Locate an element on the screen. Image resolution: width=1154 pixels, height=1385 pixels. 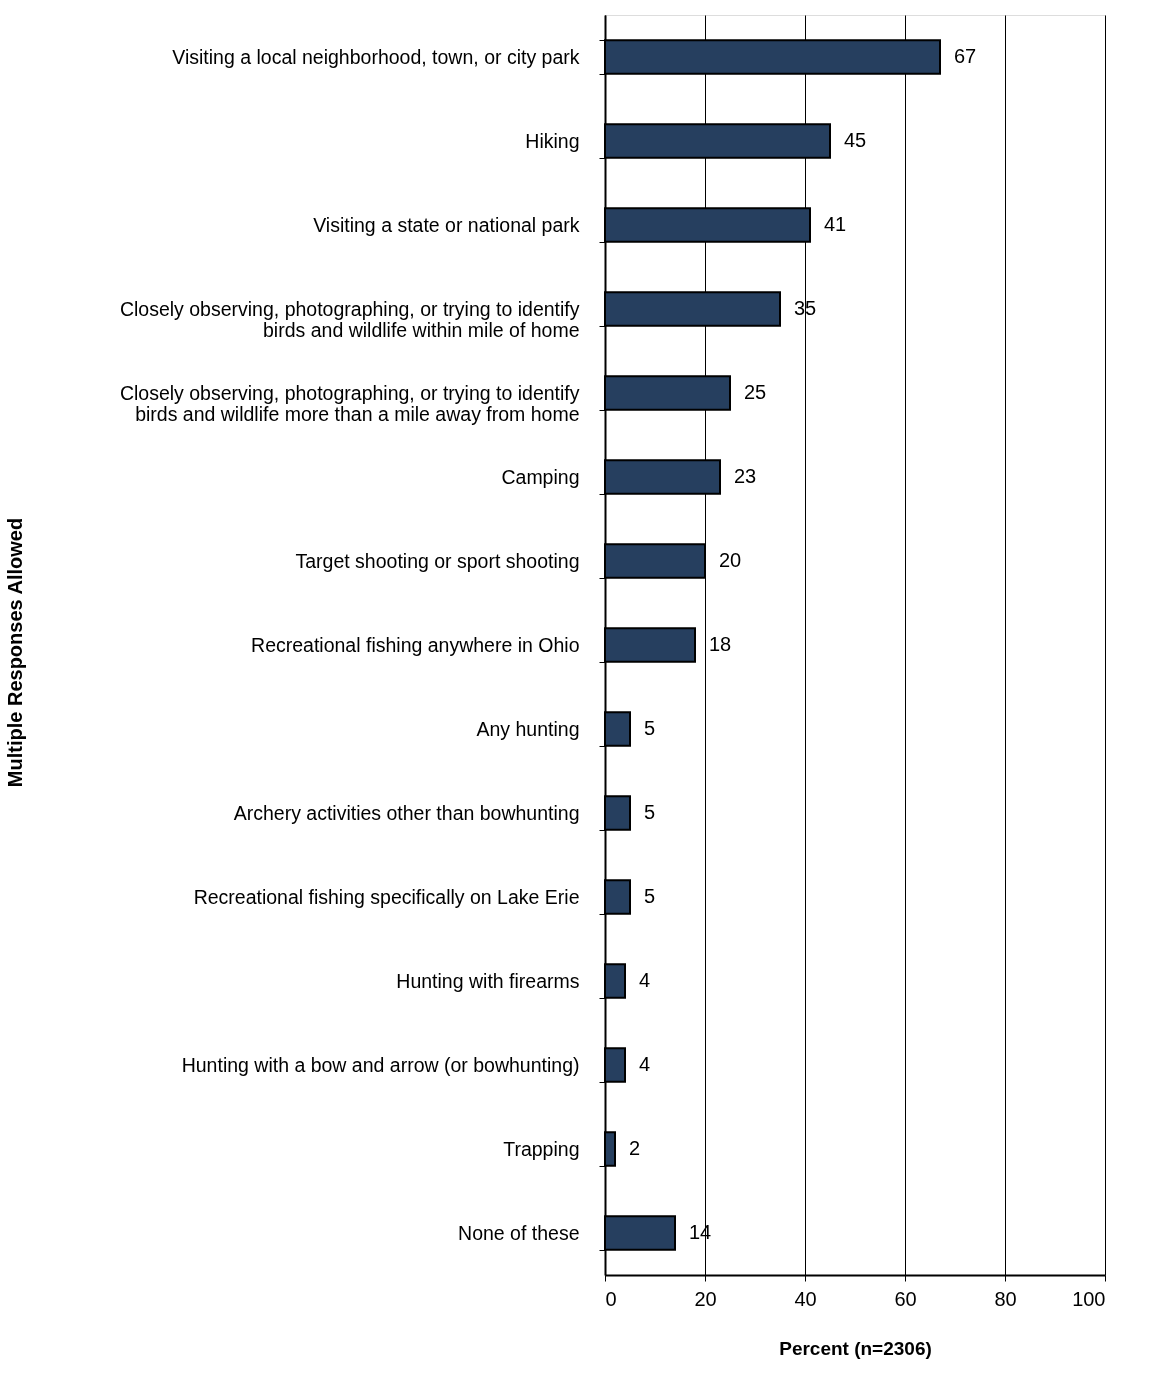
x-tick-label: 40 is located at coordinates (805, 1298).